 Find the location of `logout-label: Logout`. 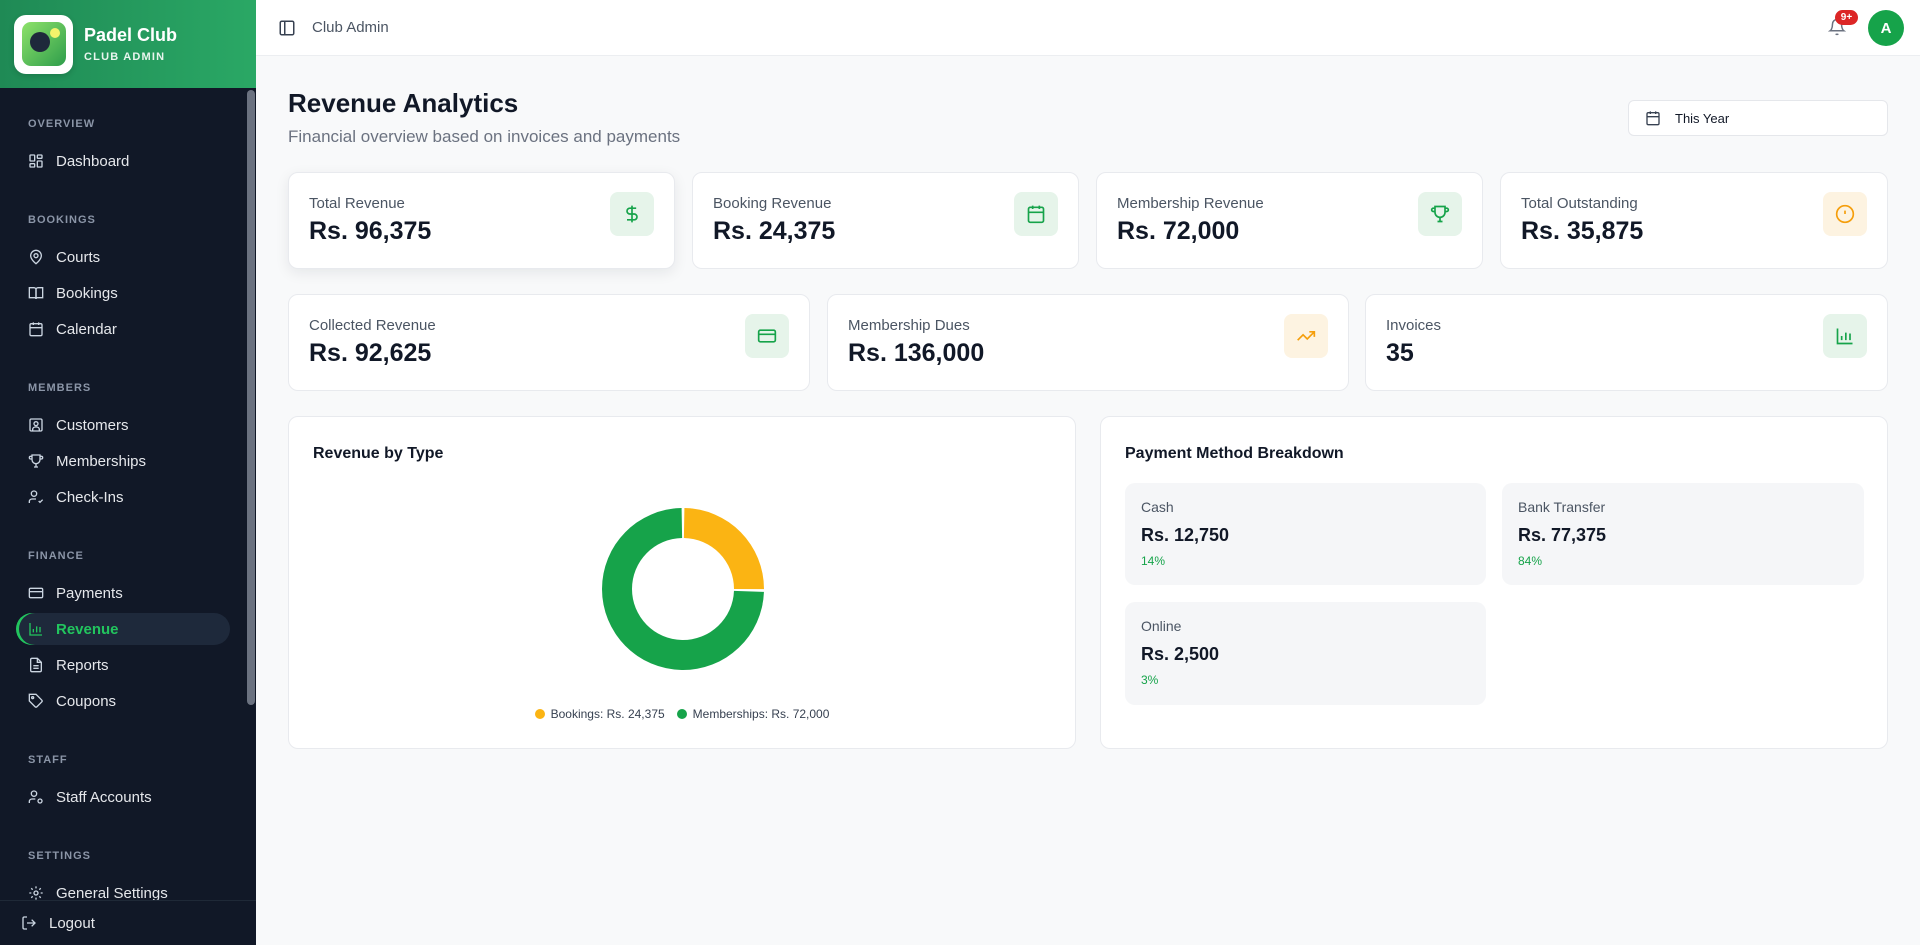

logout-label: Logout is located at coordinates (72, 923).